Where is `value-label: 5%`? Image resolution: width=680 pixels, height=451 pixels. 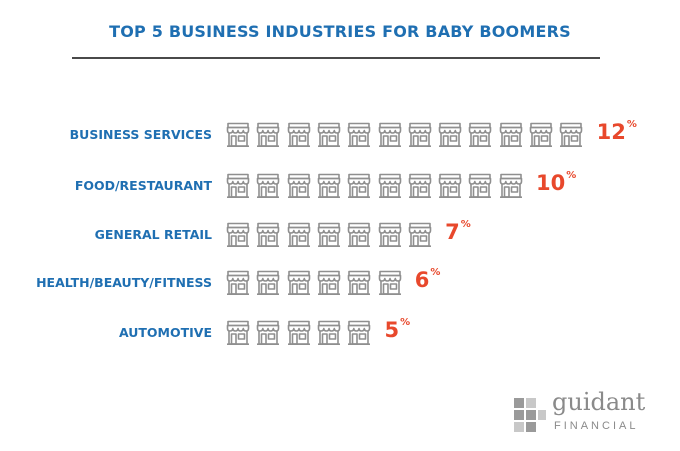
value-label: 5% is located at coordinates (397, 329).